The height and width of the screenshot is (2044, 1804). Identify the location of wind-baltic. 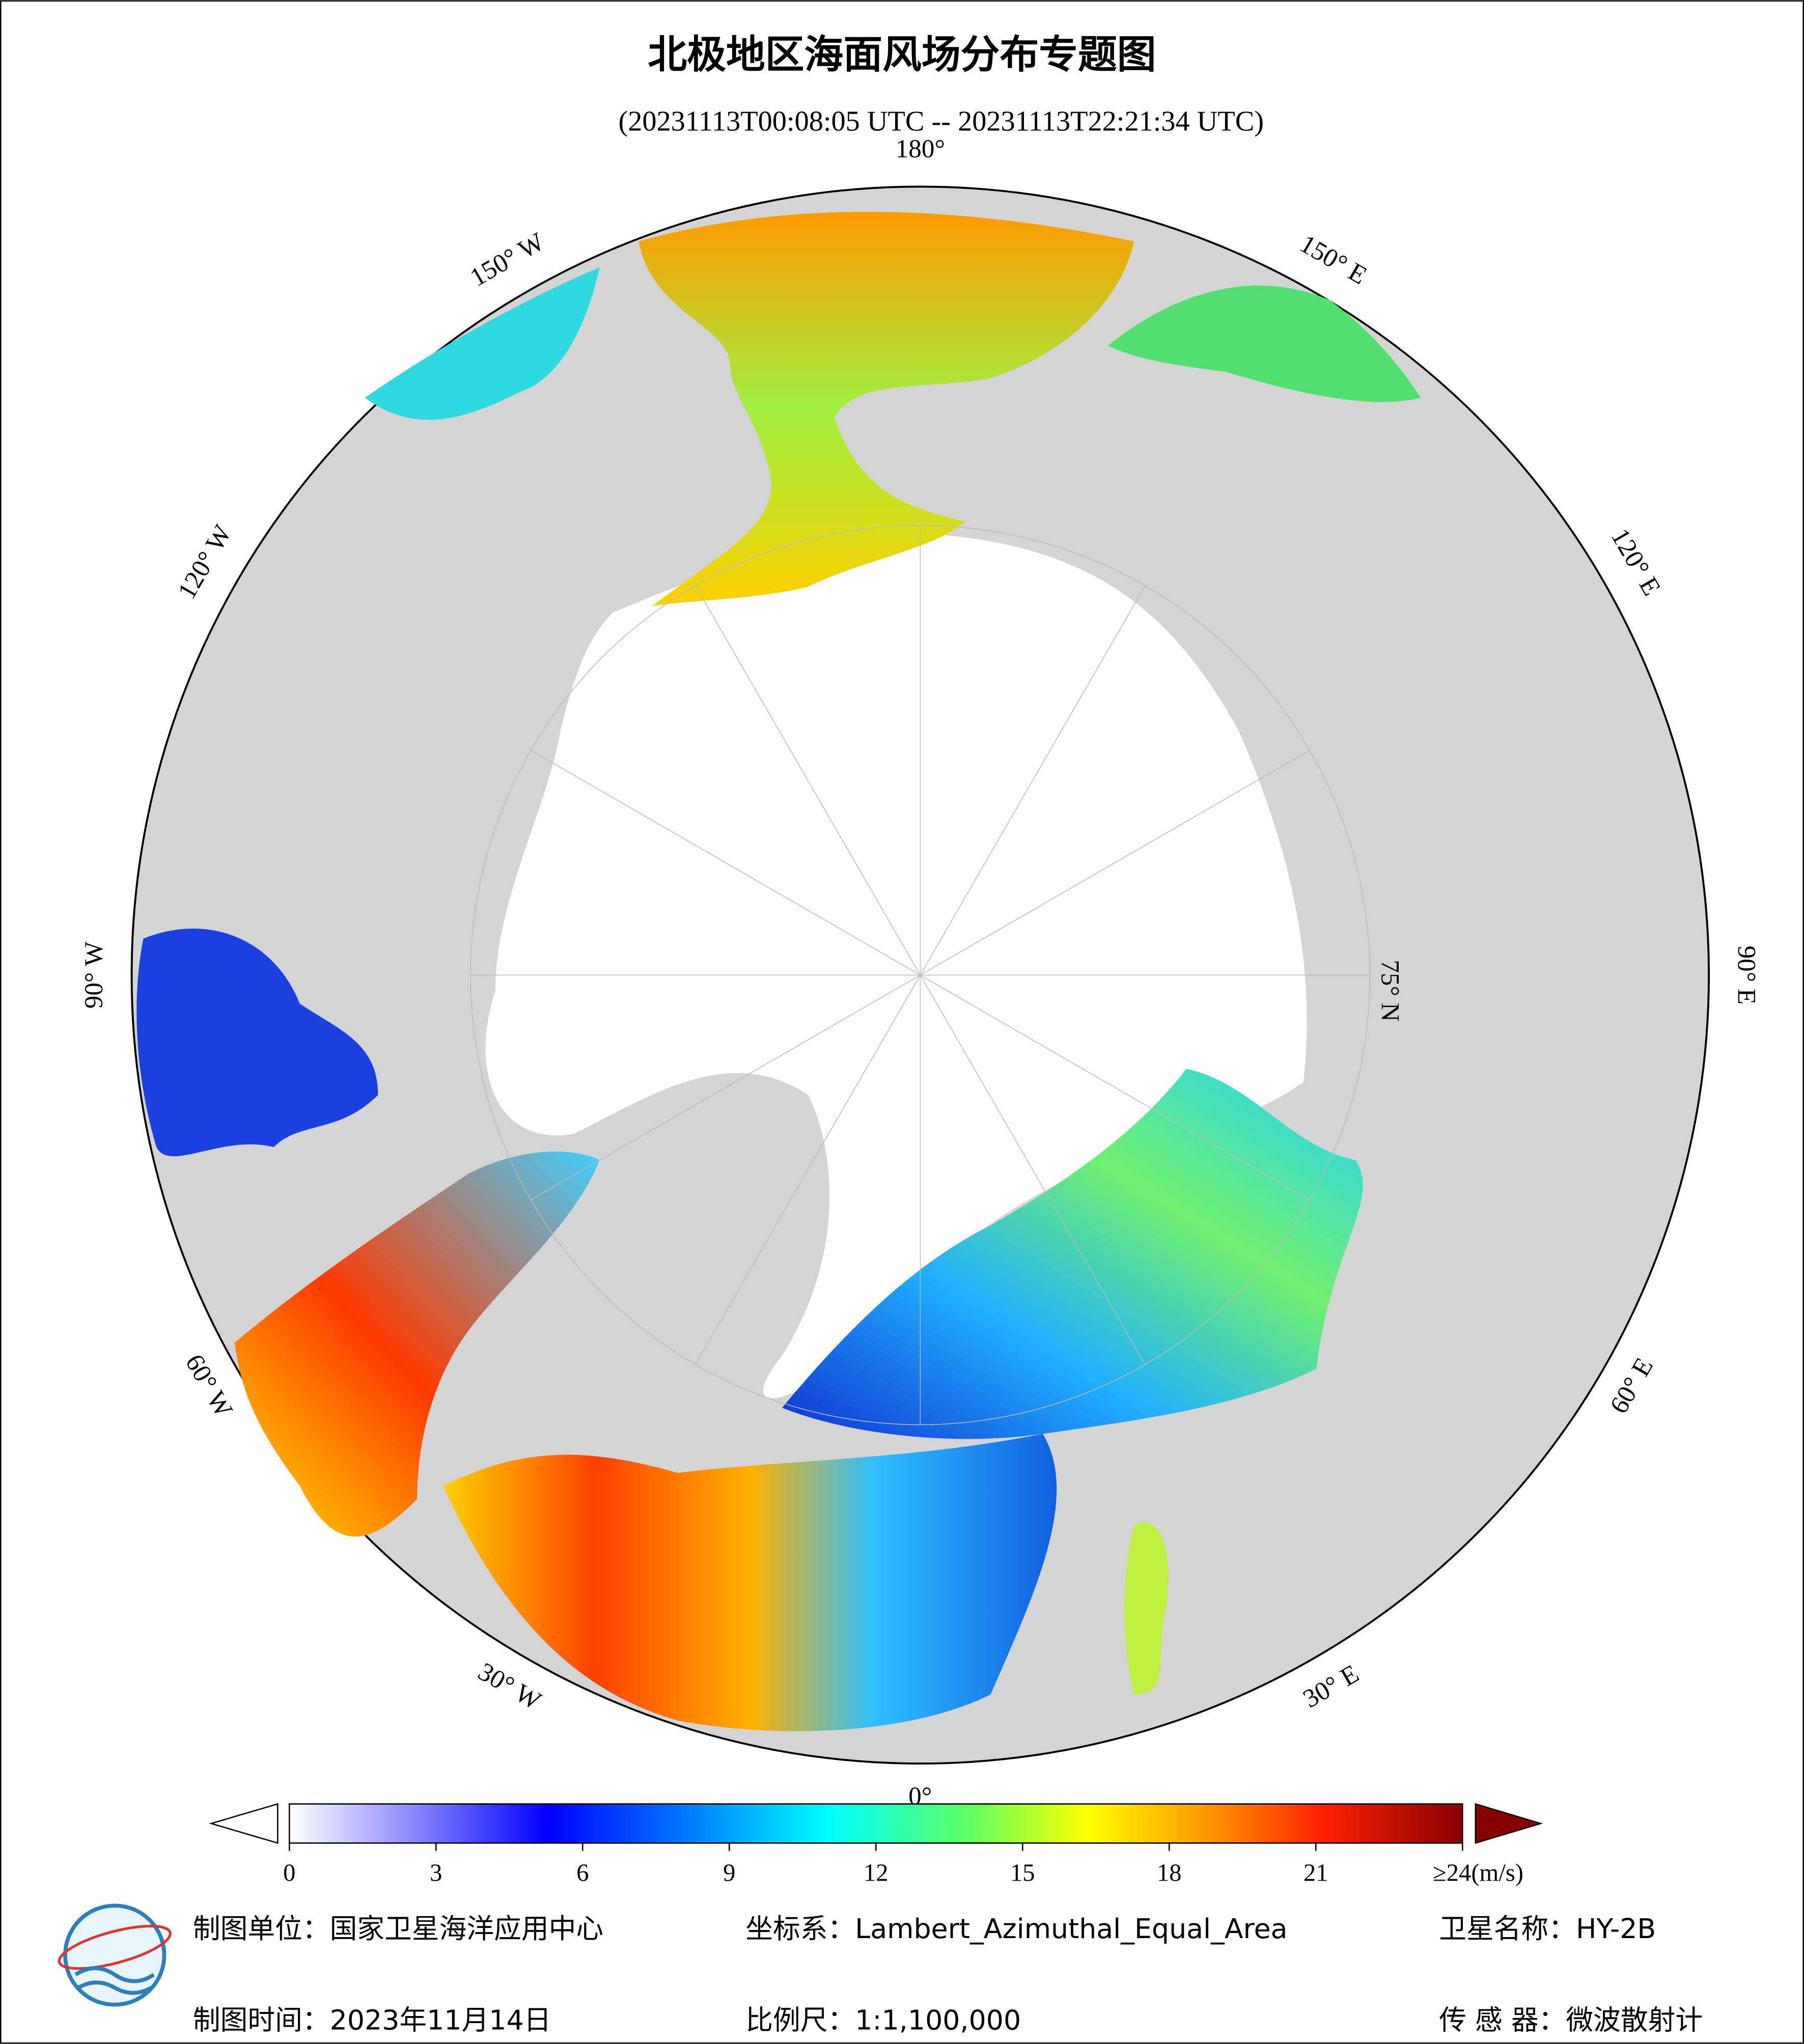
(1146, 1608).